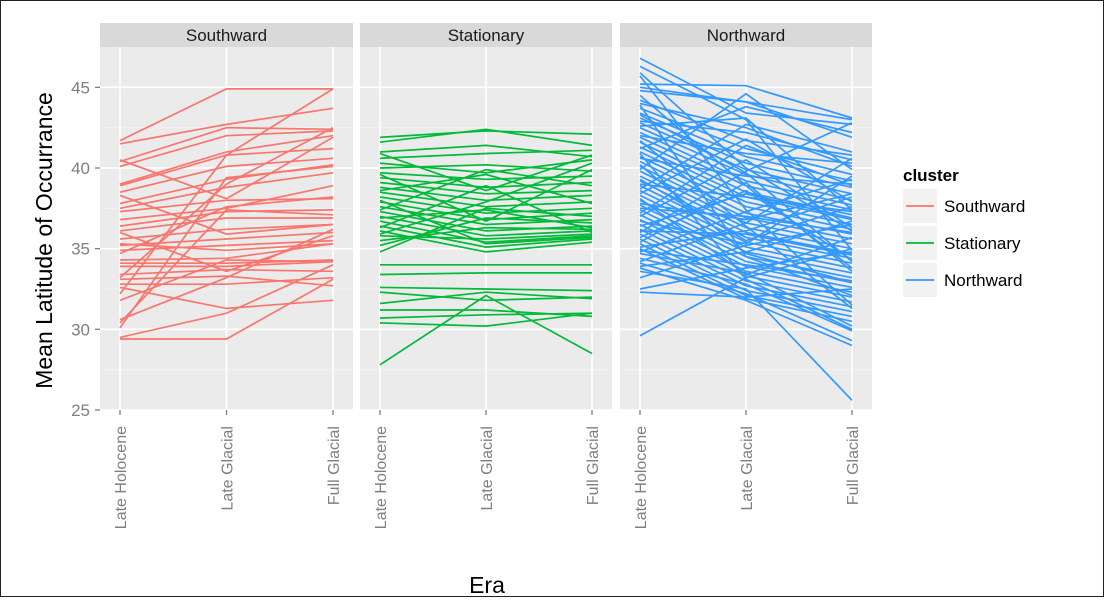 This screenshot has height=601, width=1104. What do you see at coordinates (80, 329) in the screenshot?
I see `y-tick-label: 30` at bounding box center [80, 329].